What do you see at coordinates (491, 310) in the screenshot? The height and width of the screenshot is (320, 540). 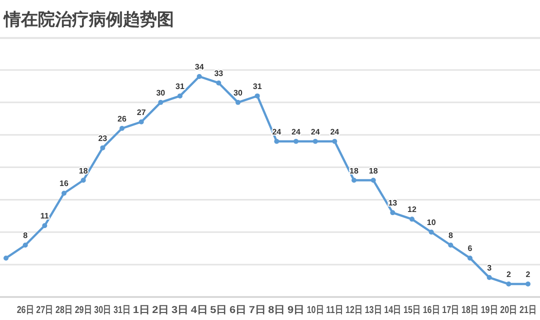 I see `xtick: 19日` at bounding box center [491, 310].